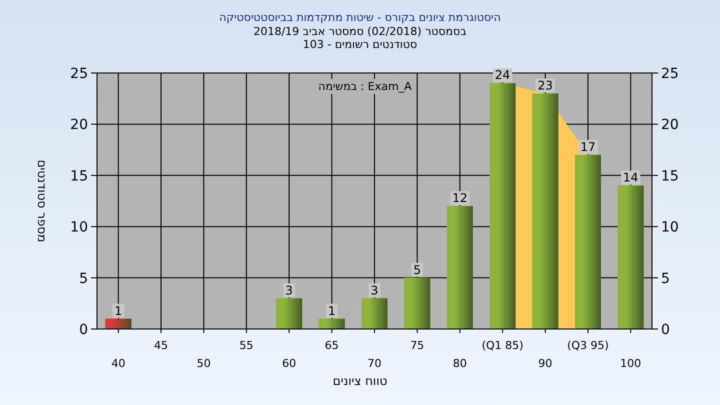  Describe the element at coordinates (460, 198) in the screenshot. I see `data-label: 12` at that location.